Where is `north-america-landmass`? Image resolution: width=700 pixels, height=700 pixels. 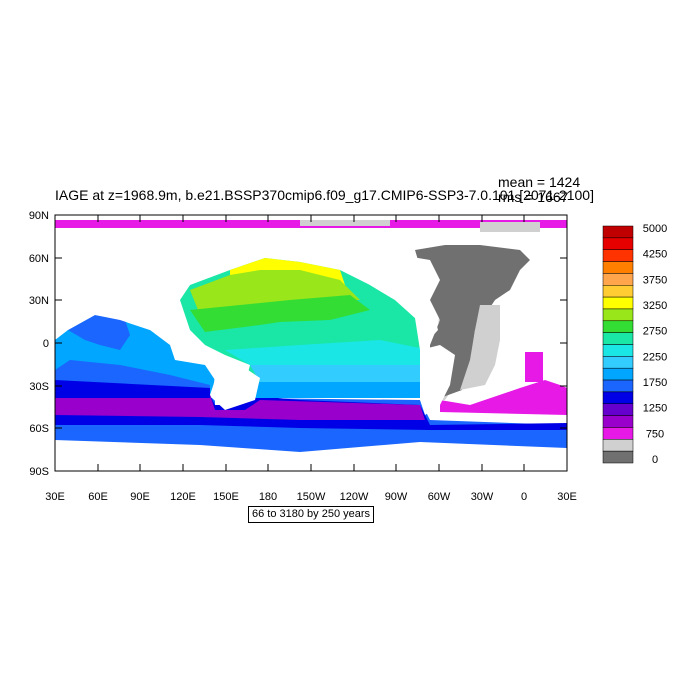 north-america-landmass is located at coordinates (390, 302).